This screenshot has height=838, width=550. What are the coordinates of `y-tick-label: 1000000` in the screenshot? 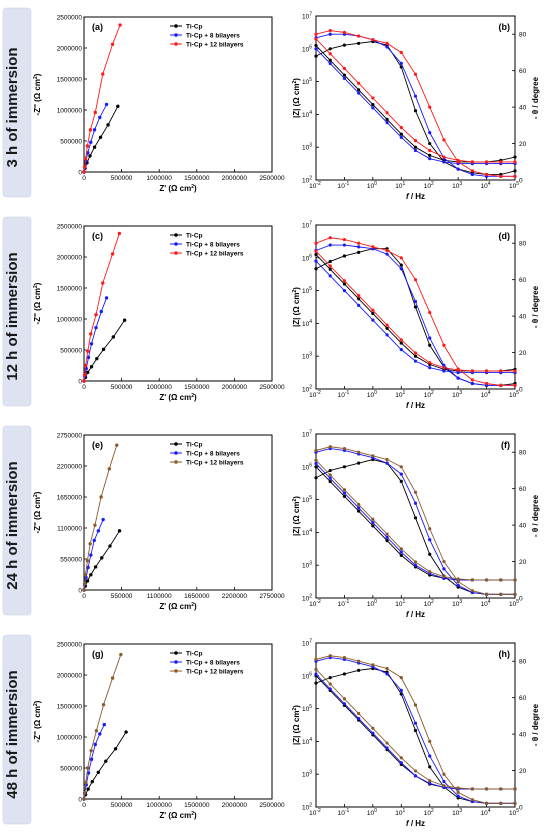 It's located at (70, 320).